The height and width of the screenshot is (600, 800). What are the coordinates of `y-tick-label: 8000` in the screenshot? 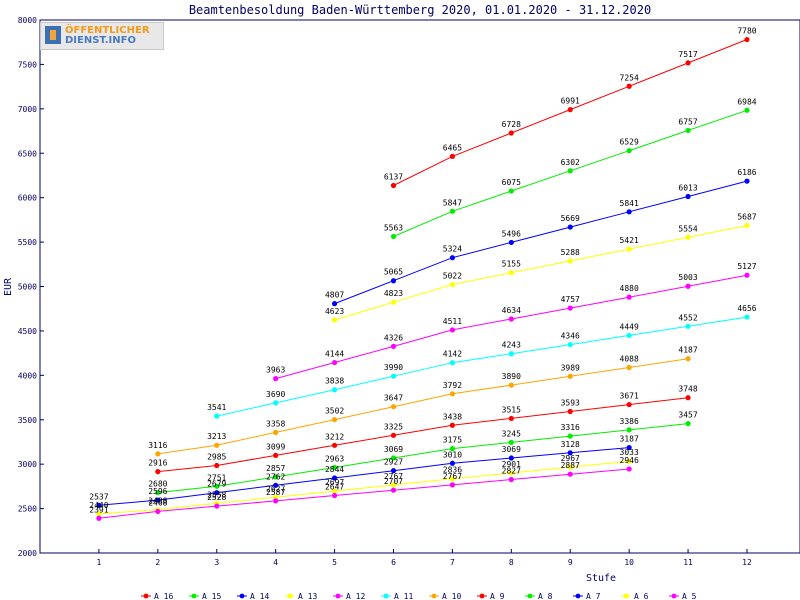 It's located at (27, 20).